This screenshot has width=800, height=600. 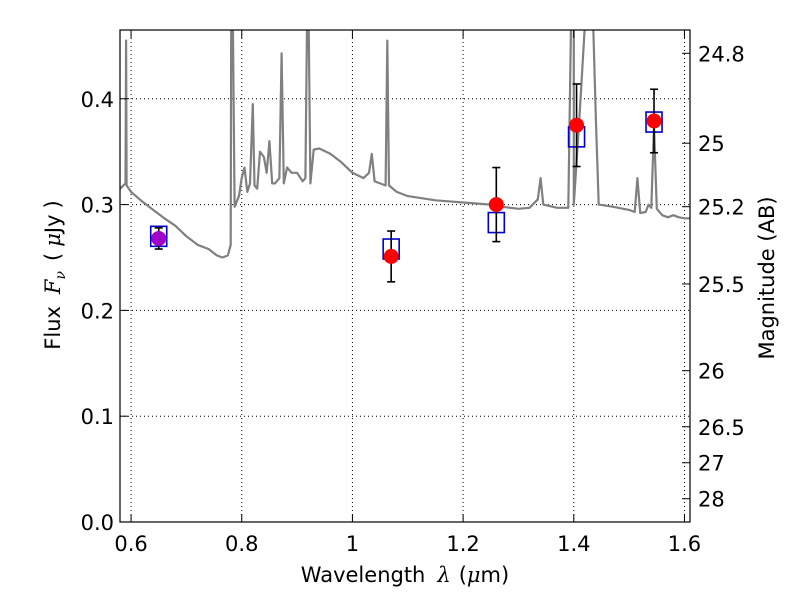 I want to click on y2-tick-label: 27, so click(x=711, y=464).